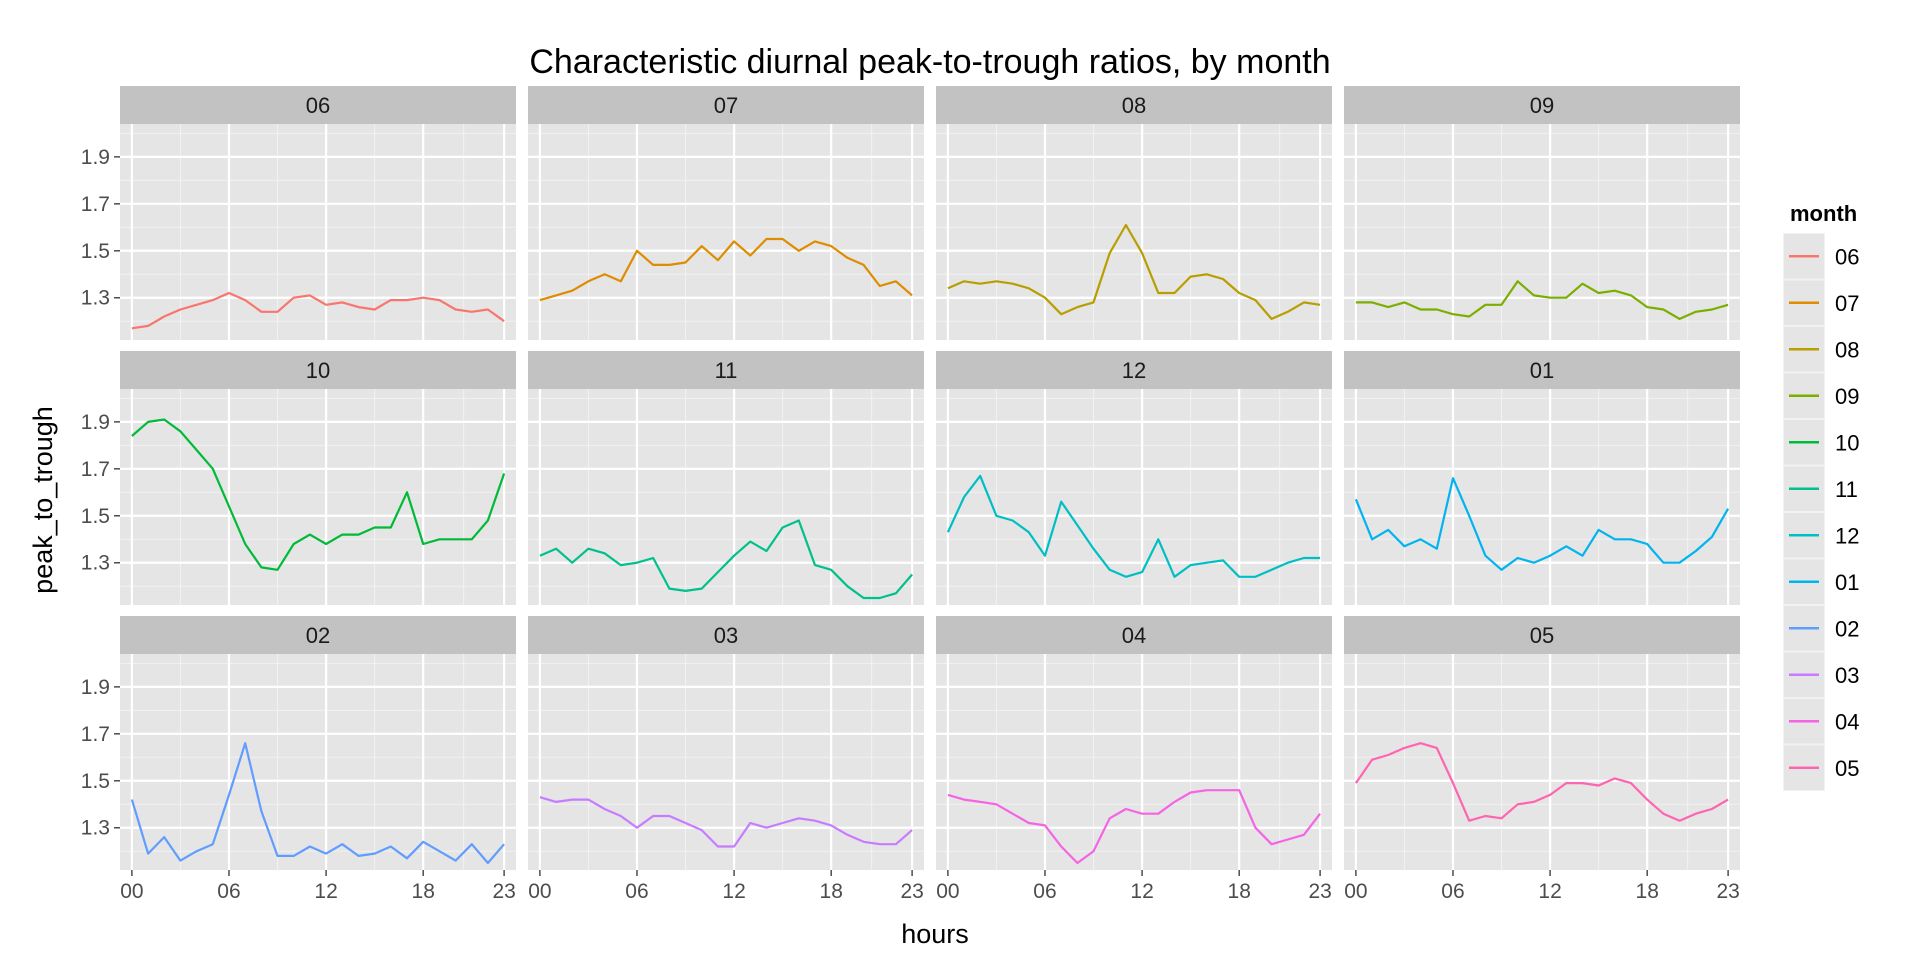 The height and width of the screenshot is (960, 1920). I want to click on facet-strip-label: 08, so click(1134, 105).